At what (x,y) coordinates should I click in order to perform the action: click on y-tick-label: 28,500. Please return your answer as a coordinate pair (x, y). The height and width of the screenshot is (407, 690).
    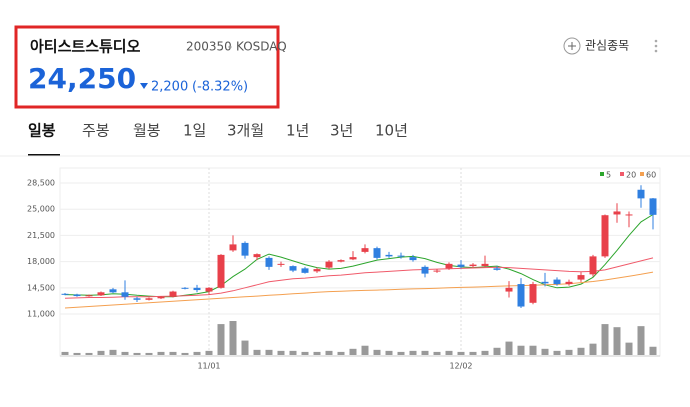
    Looking at the image, I should click on (41, 183).